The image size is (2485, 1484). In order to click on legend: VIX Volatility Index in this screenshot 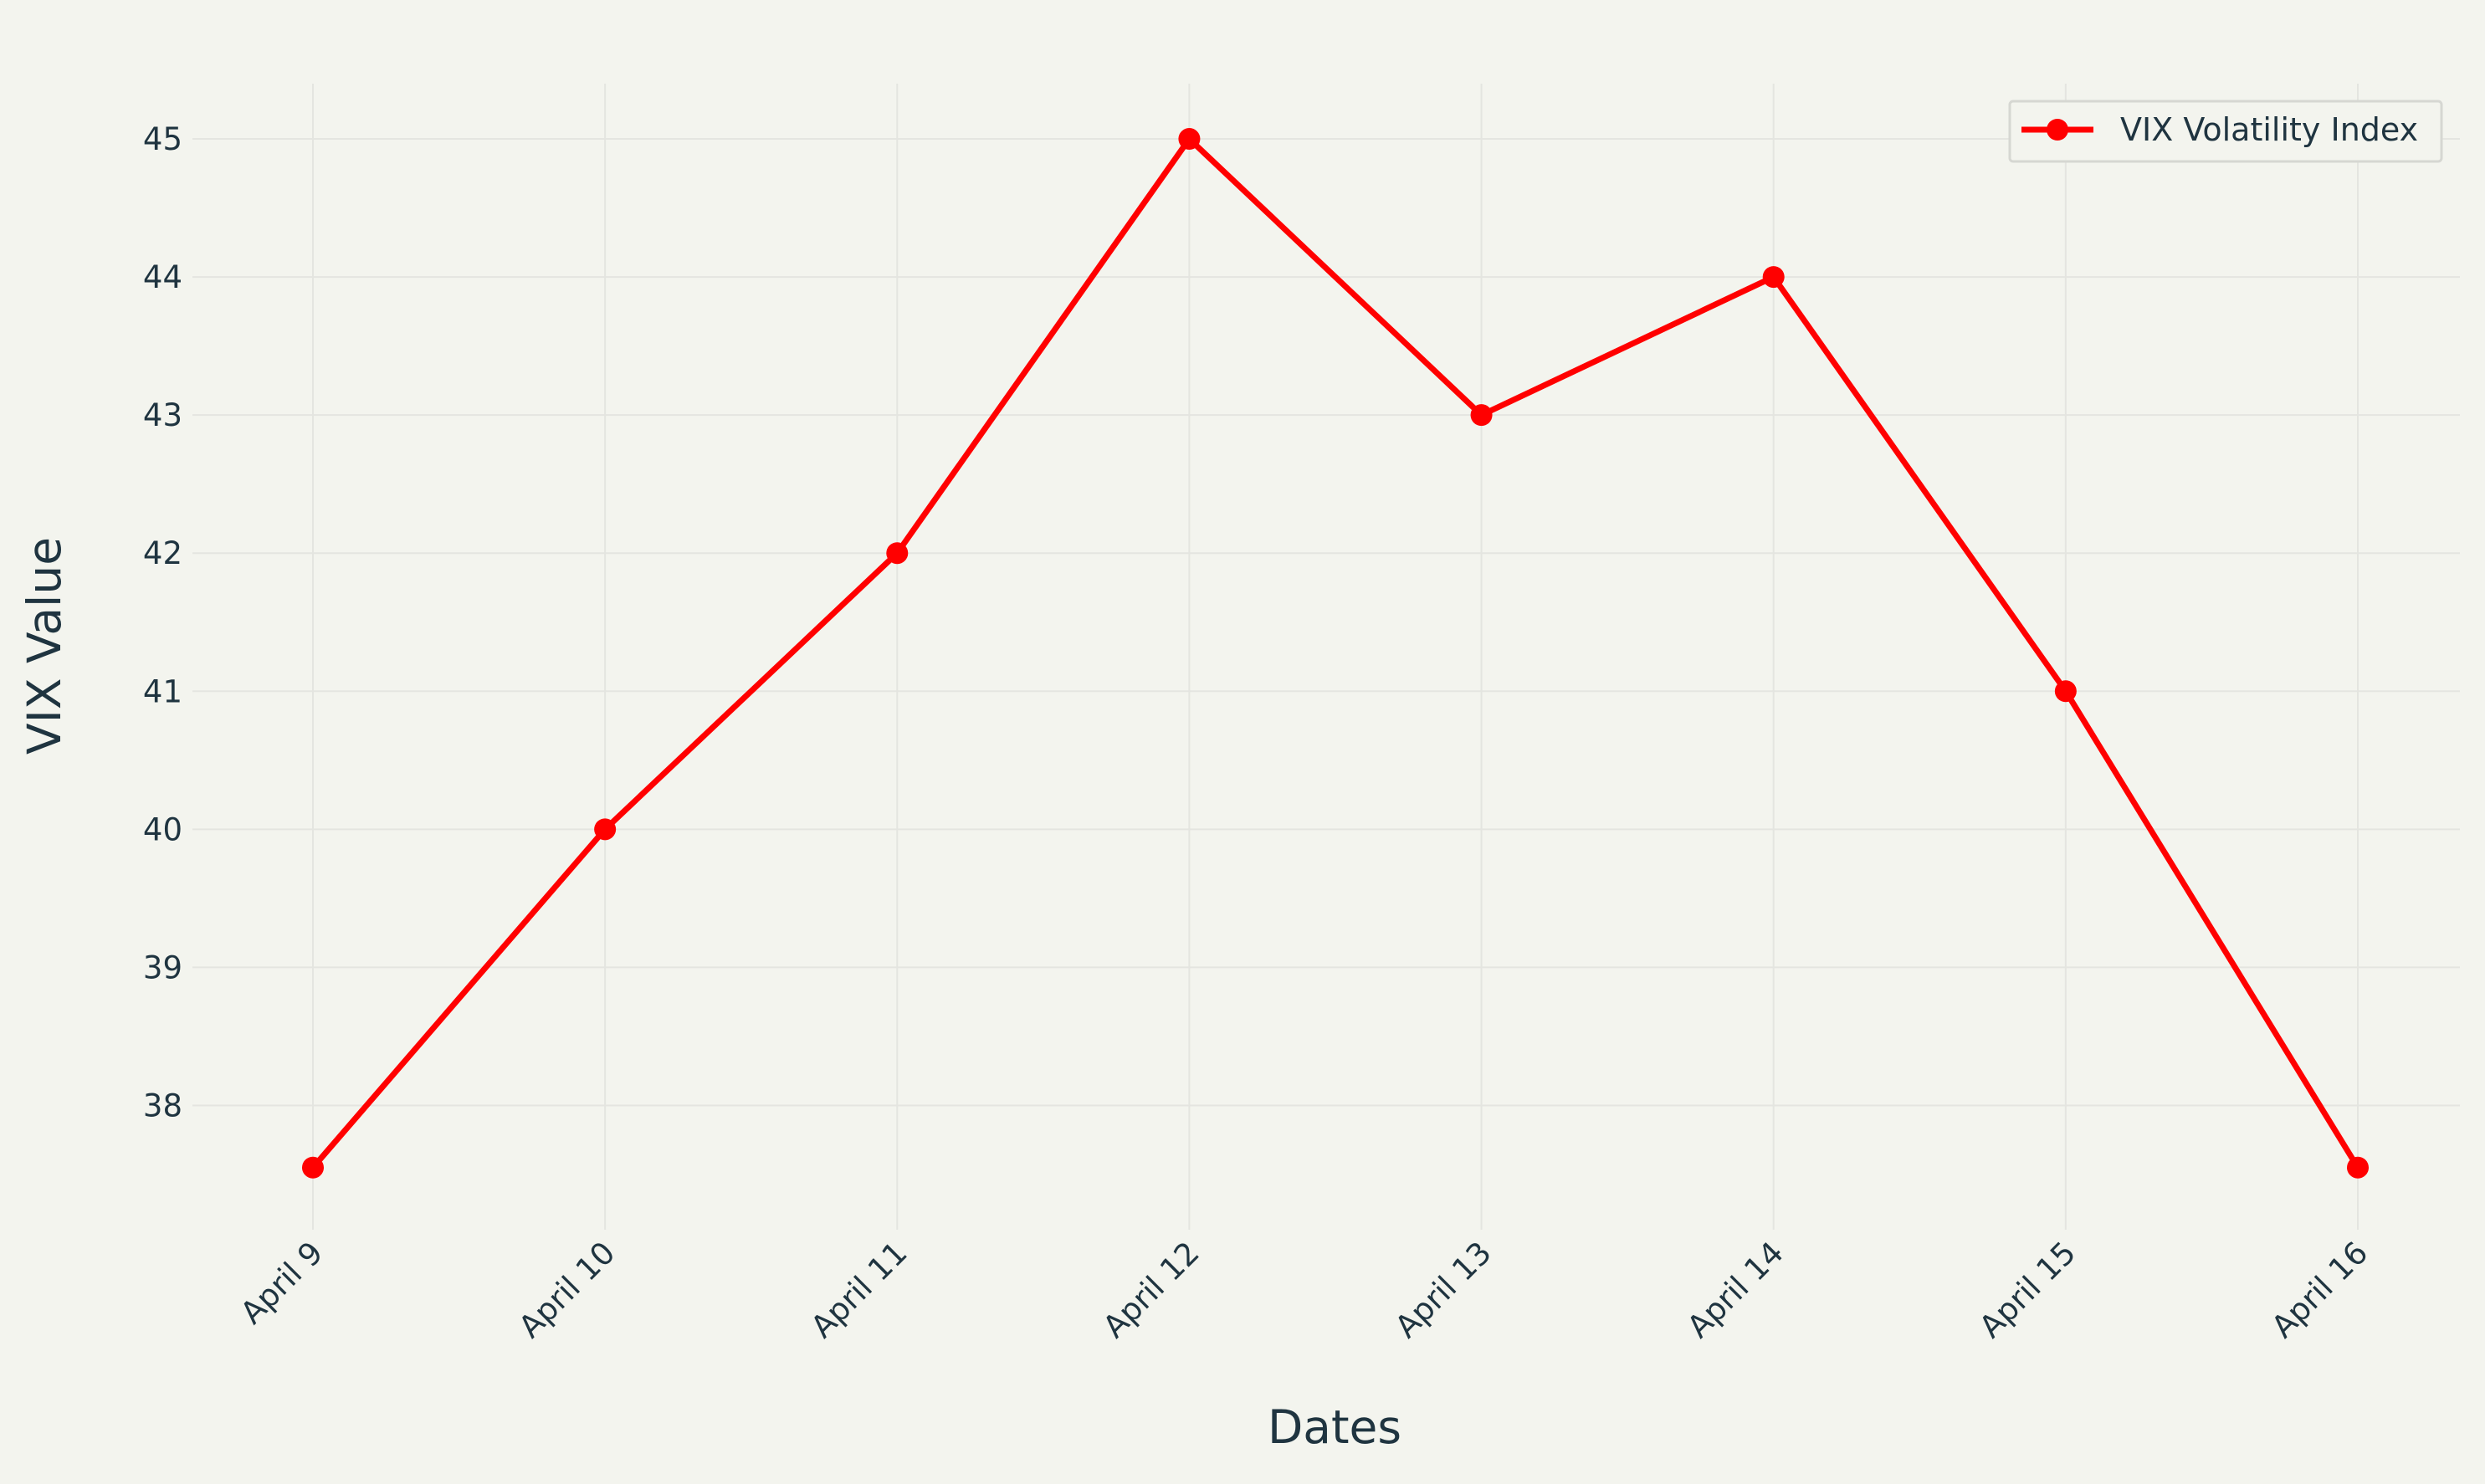, I will do `click(2226, 131)`.